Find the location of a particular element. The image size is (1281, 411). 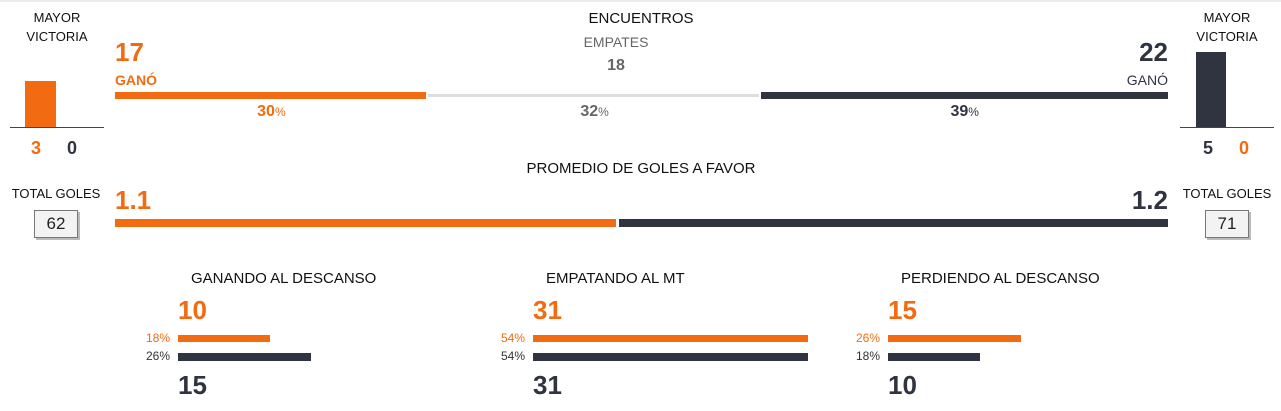

halftime-empatando-home-bar is located at coordinates (671, 338).